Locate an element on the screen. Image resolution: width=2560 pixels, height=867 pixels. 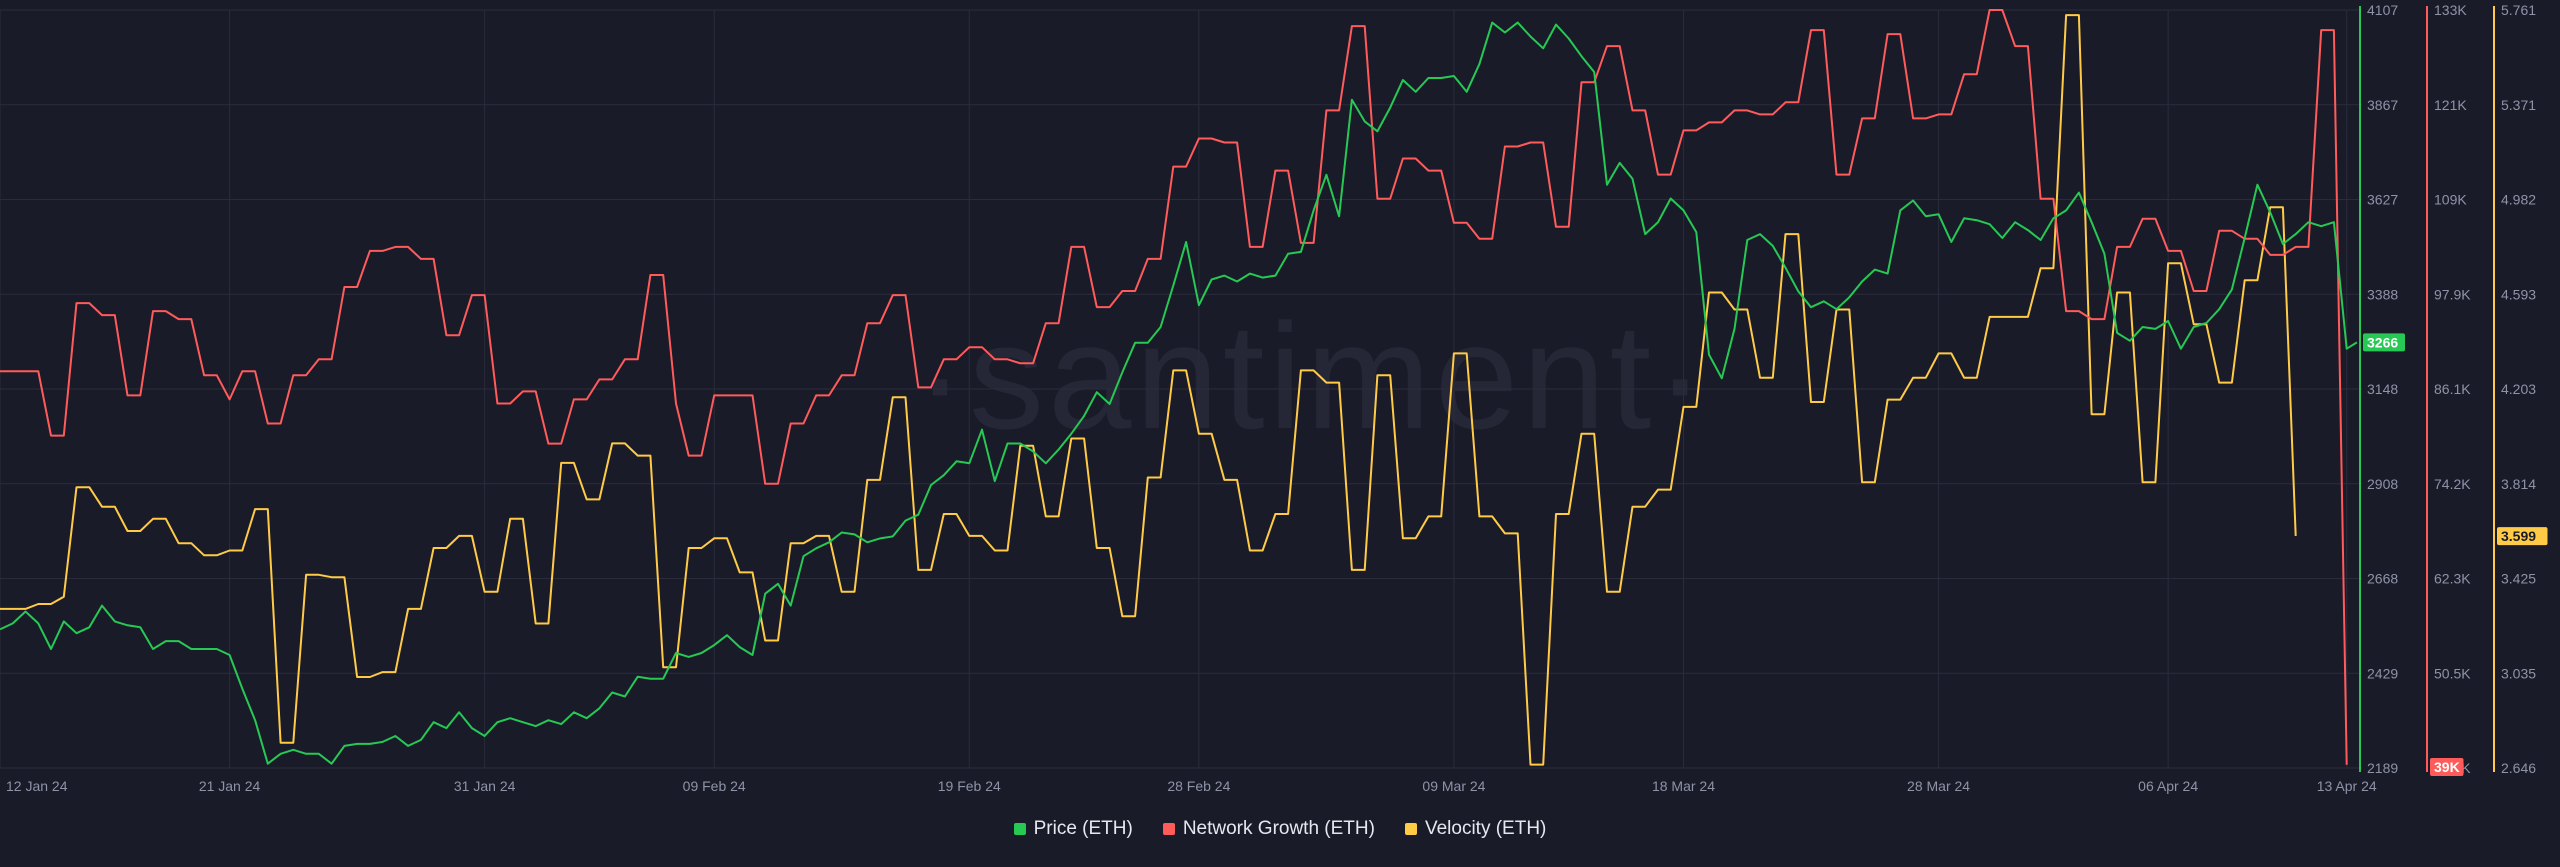
legend-item-network-growth: Network Growth (ETH) is located at coordinates (1268, 829).